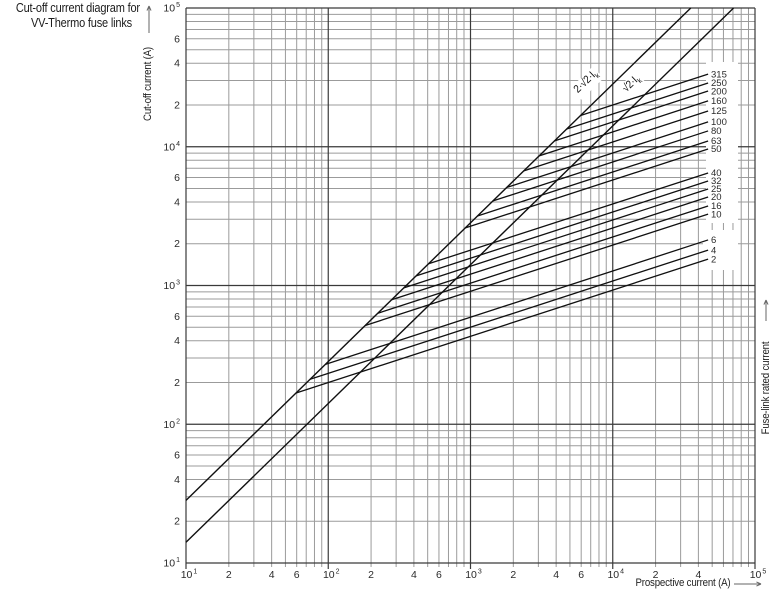 The width and height of the screenshot is (781, 600). Describe the element at coordinates (716, 189) in the screenshot. I see `fuse-rating-label: 25` at that location.